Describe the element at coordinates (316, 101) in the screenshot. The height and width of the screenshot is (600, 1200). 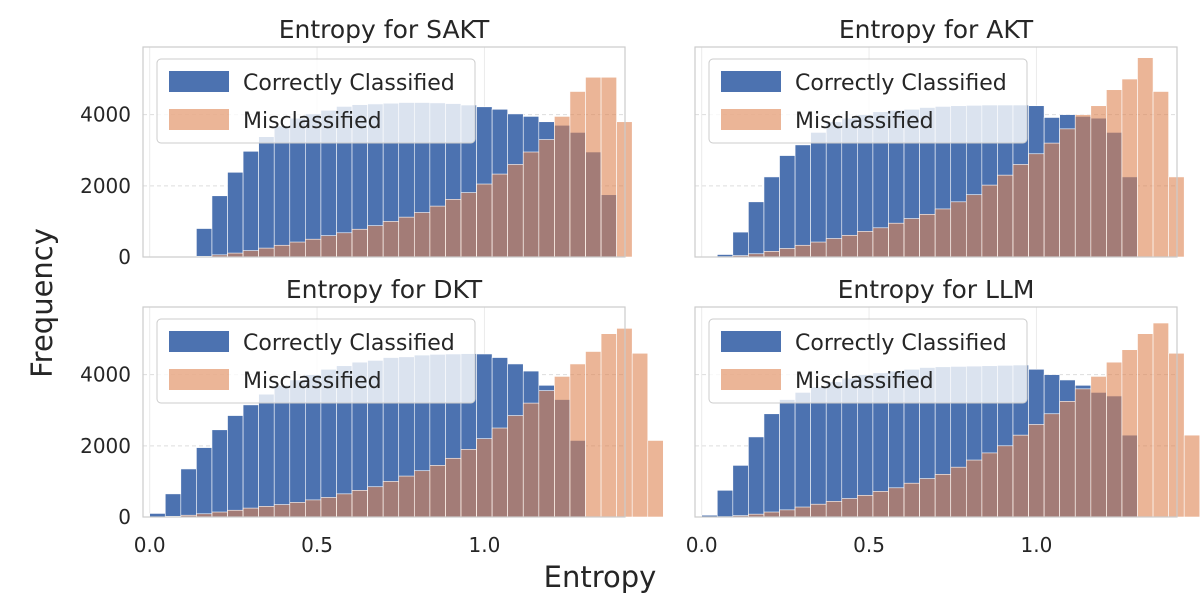
I see `legend-sakt: Correctly Classified Misclassified` at that location.